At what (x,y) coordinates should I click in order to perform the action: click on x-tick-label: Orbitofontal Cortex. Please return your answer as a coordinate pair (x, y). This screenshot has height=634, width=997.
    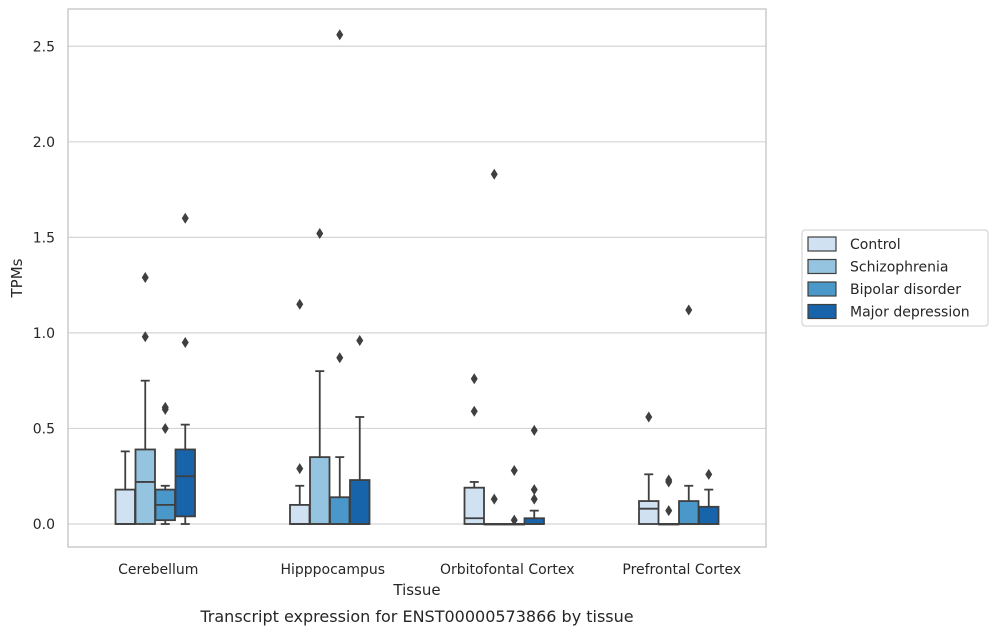
    Looking at the image, I should click on (507, 570).